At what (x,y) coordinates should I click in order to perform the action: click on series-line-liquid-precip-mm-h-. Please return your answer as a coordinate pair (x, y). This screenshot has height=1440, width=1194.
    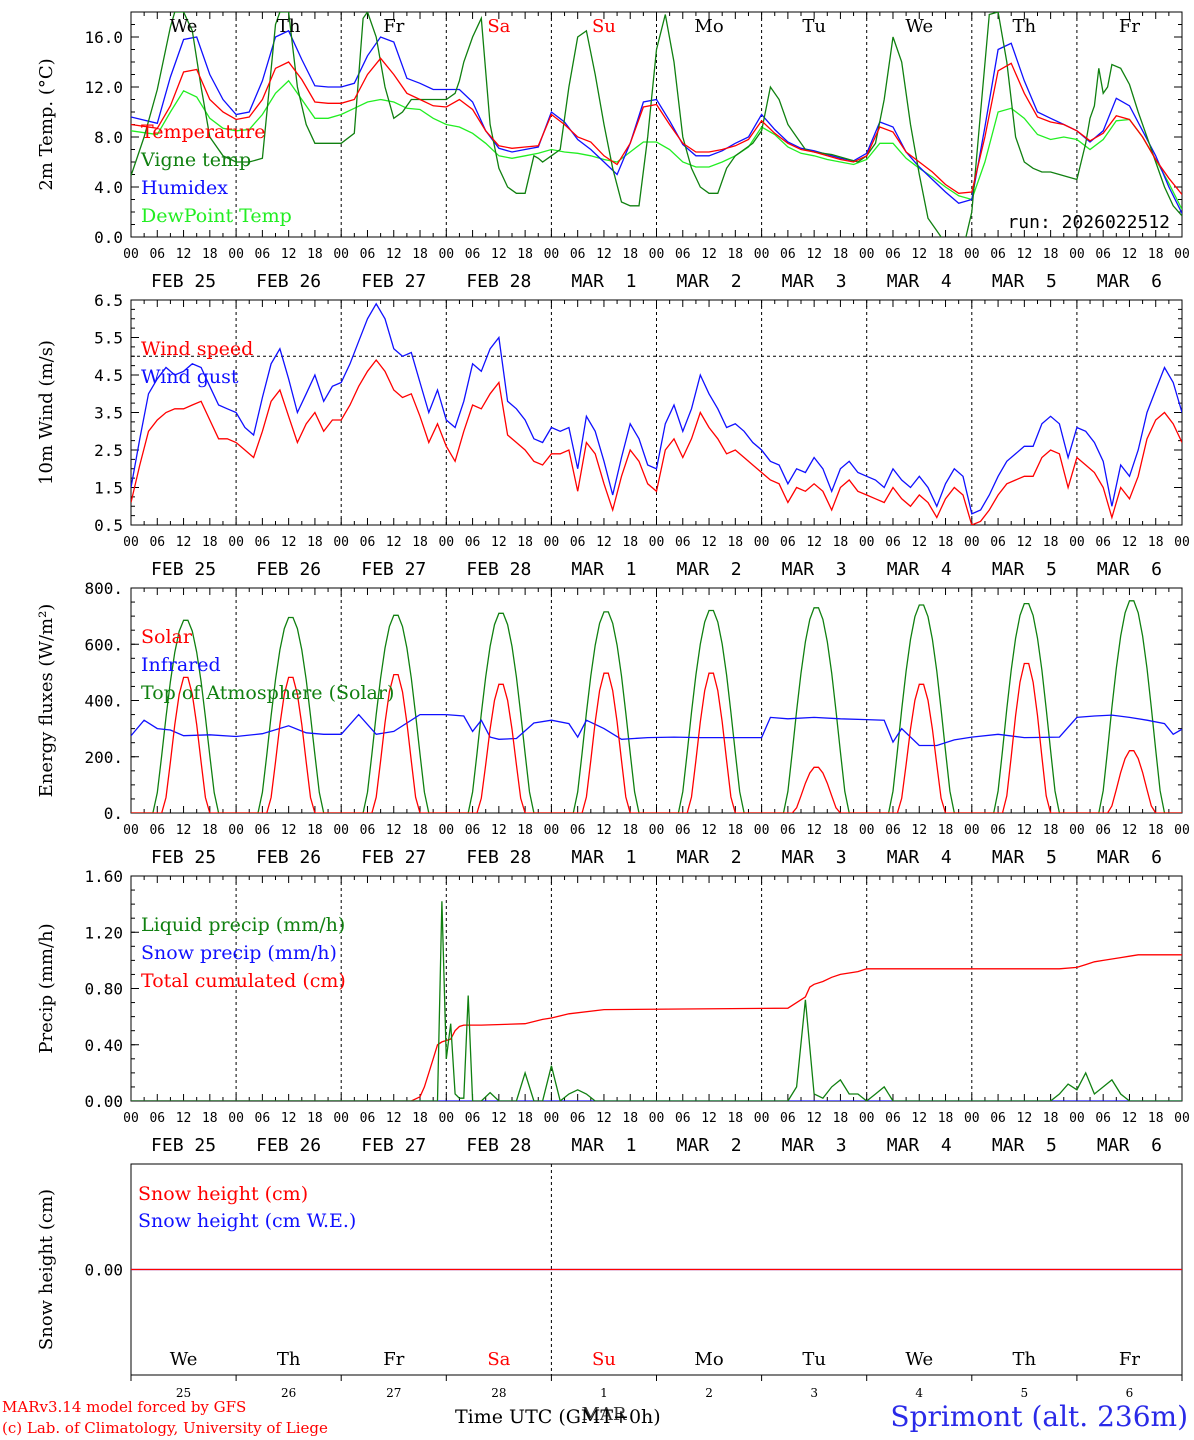
    Looking at the image, I should click on (656, 1001).